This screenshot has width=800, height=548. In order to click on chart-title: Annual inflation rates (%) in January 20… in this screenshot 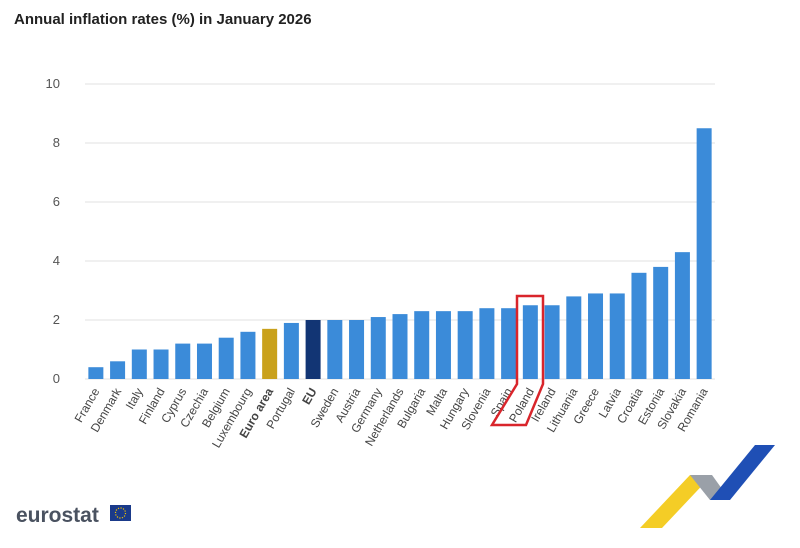, I will do `click(163, 19)`.